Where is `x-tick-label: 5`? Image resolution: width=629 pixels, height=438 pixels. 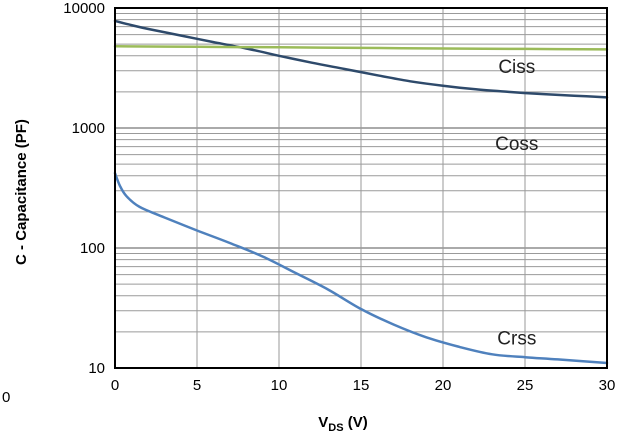 x-tick-label: 5 is located at coordinates (197, 385).